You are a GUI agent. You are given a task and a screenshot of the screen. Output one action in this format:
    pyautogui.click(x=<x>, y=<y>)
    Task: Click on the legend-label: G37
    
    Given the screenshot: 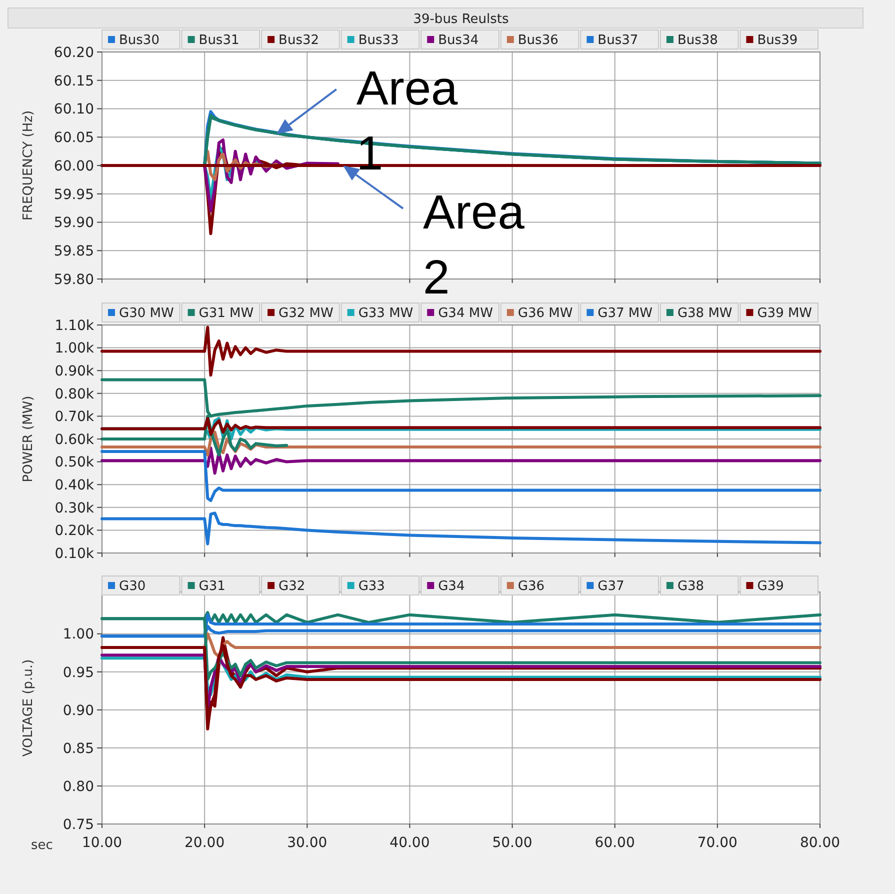 What is the action you would take?
    pyautogui.click(x=611, y=586)
    